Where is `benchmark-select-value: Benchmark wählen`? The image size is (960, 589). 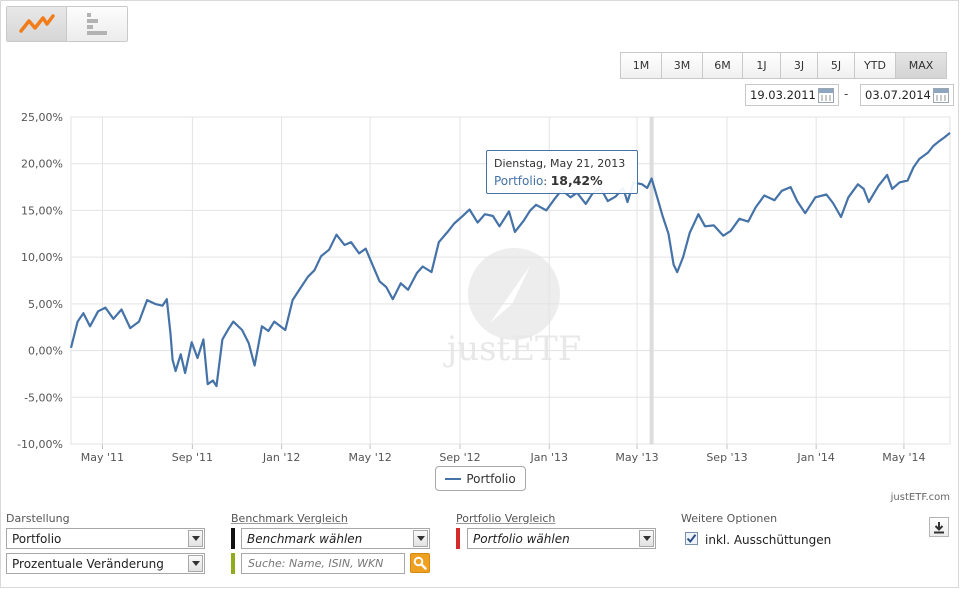 benchmark-select-value: Benchmark wählen is located at coordinates (305, 538).